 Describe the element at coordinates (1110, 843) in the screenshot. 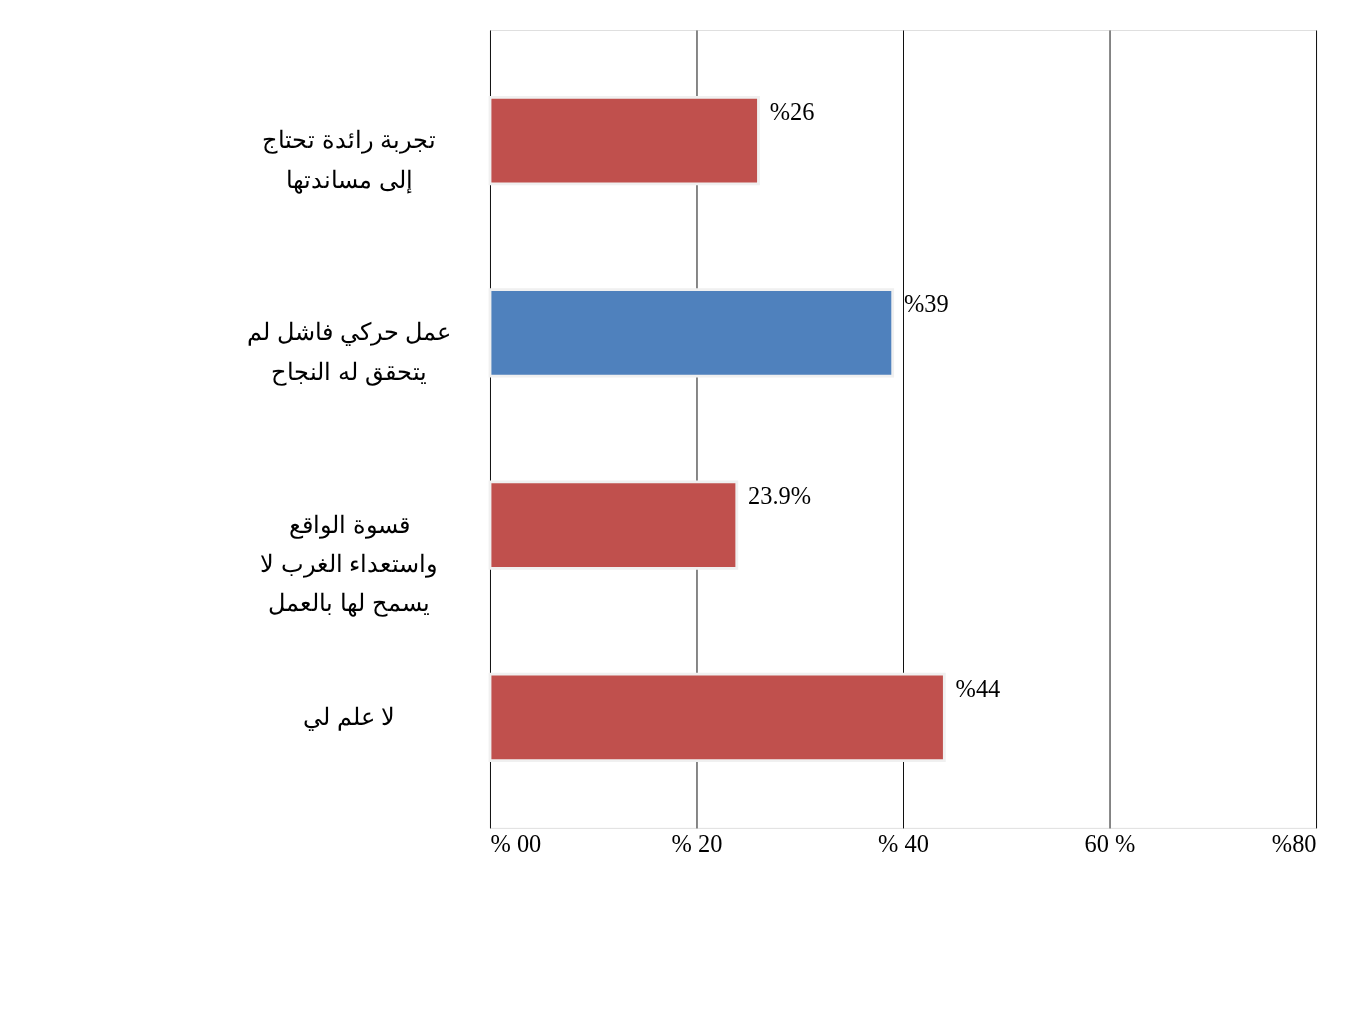

I see `x-tick-label: 60 %` at that location.